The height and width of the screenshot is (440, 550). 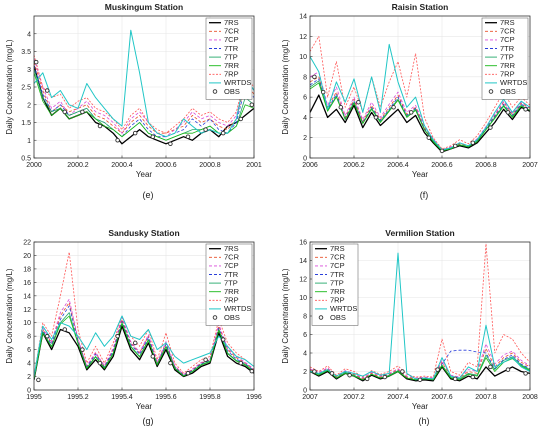 I want to click on series-line-wrtds, so click(x=420, y=97).